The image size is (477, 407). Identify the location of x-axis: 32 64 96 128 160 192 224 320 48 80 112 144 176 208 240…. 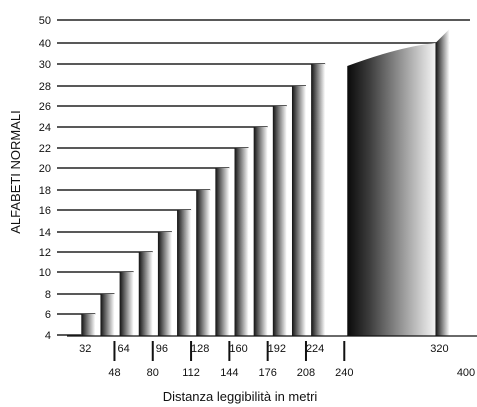
(272, 357).